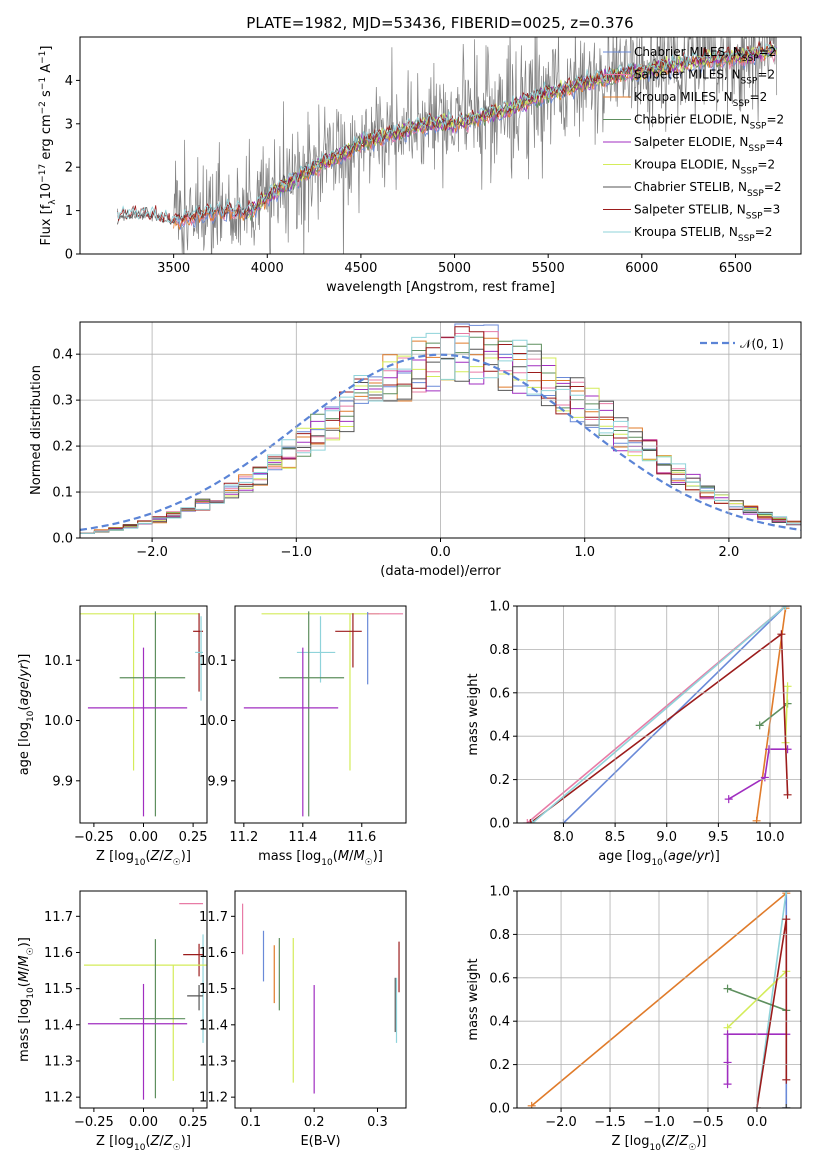  I want to click on x-axis-label: wavelength [Angstrom, rest frame], so click(440, 287).